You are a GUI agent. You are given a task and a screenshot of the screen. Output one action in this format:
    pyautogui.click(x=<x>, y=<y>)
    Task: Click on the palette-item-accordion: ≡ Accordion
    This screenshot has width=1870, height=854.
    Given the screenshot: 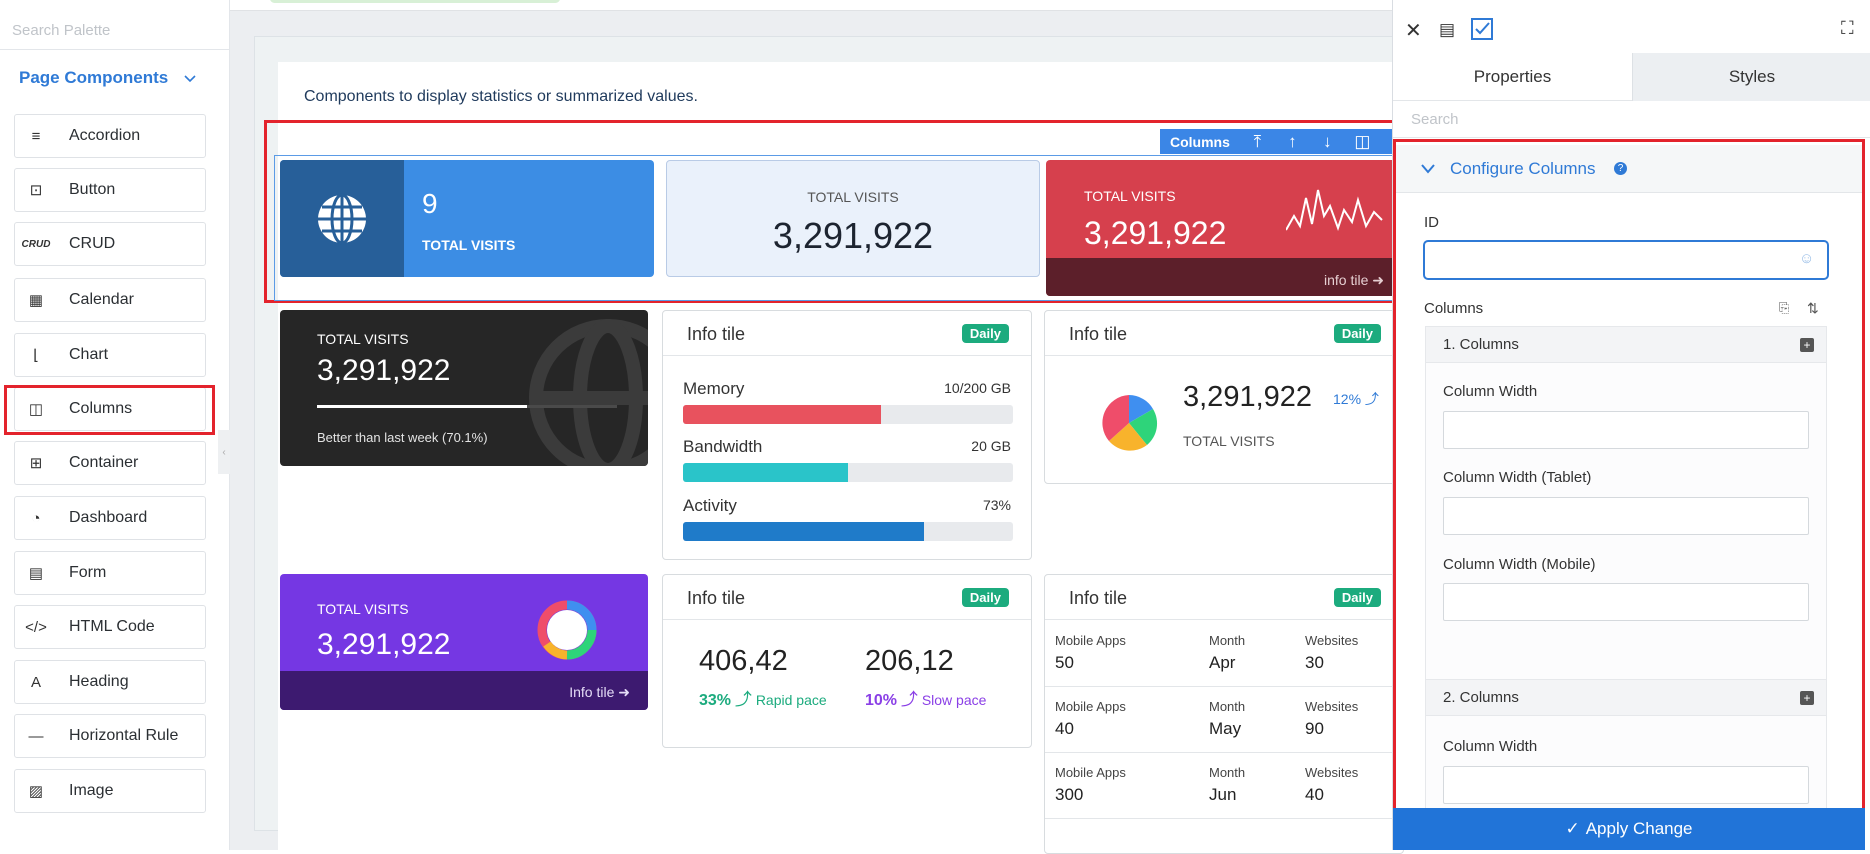 What is the action you would take?
    pyautogui.click(x=110, y=136)
    